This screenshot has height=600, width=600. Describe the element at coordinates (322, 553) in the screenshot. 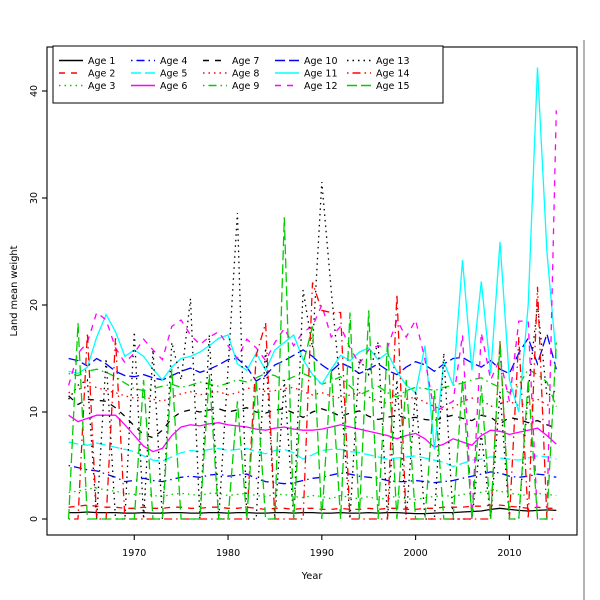

I see `x-tick-label-1990: 1990` at that location.